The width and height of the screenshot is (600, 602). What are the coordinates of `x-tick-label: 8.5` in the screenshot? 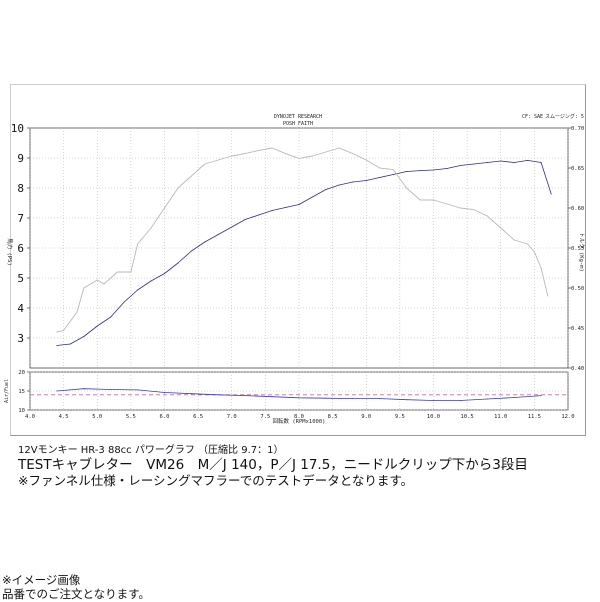 It's located at (333, 417).